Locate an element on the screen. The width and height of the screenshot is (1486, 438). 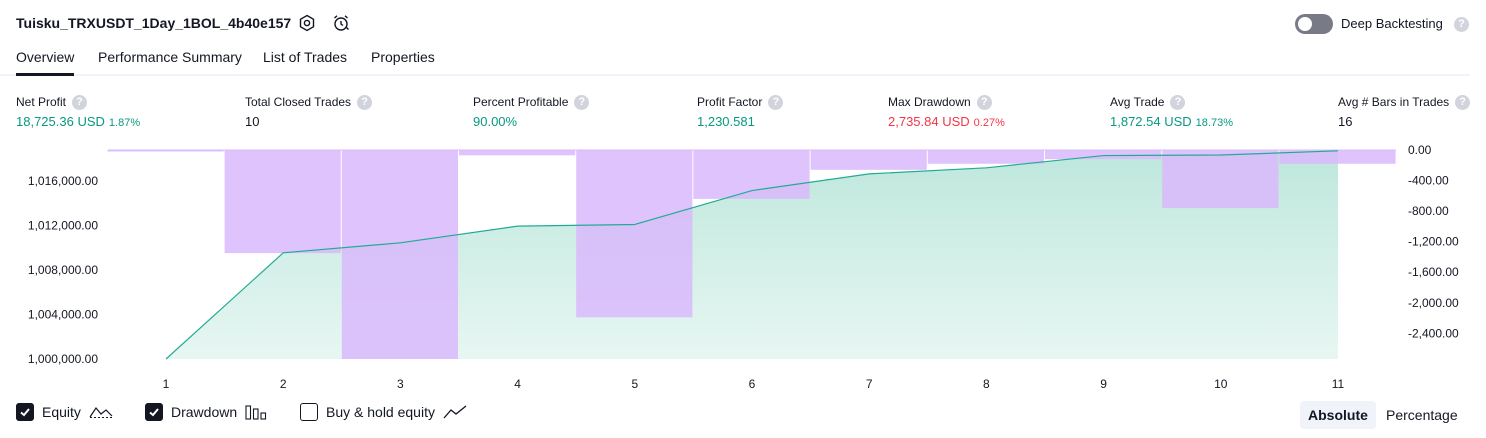
equity-checkbox is located at coordinates (25, 412).